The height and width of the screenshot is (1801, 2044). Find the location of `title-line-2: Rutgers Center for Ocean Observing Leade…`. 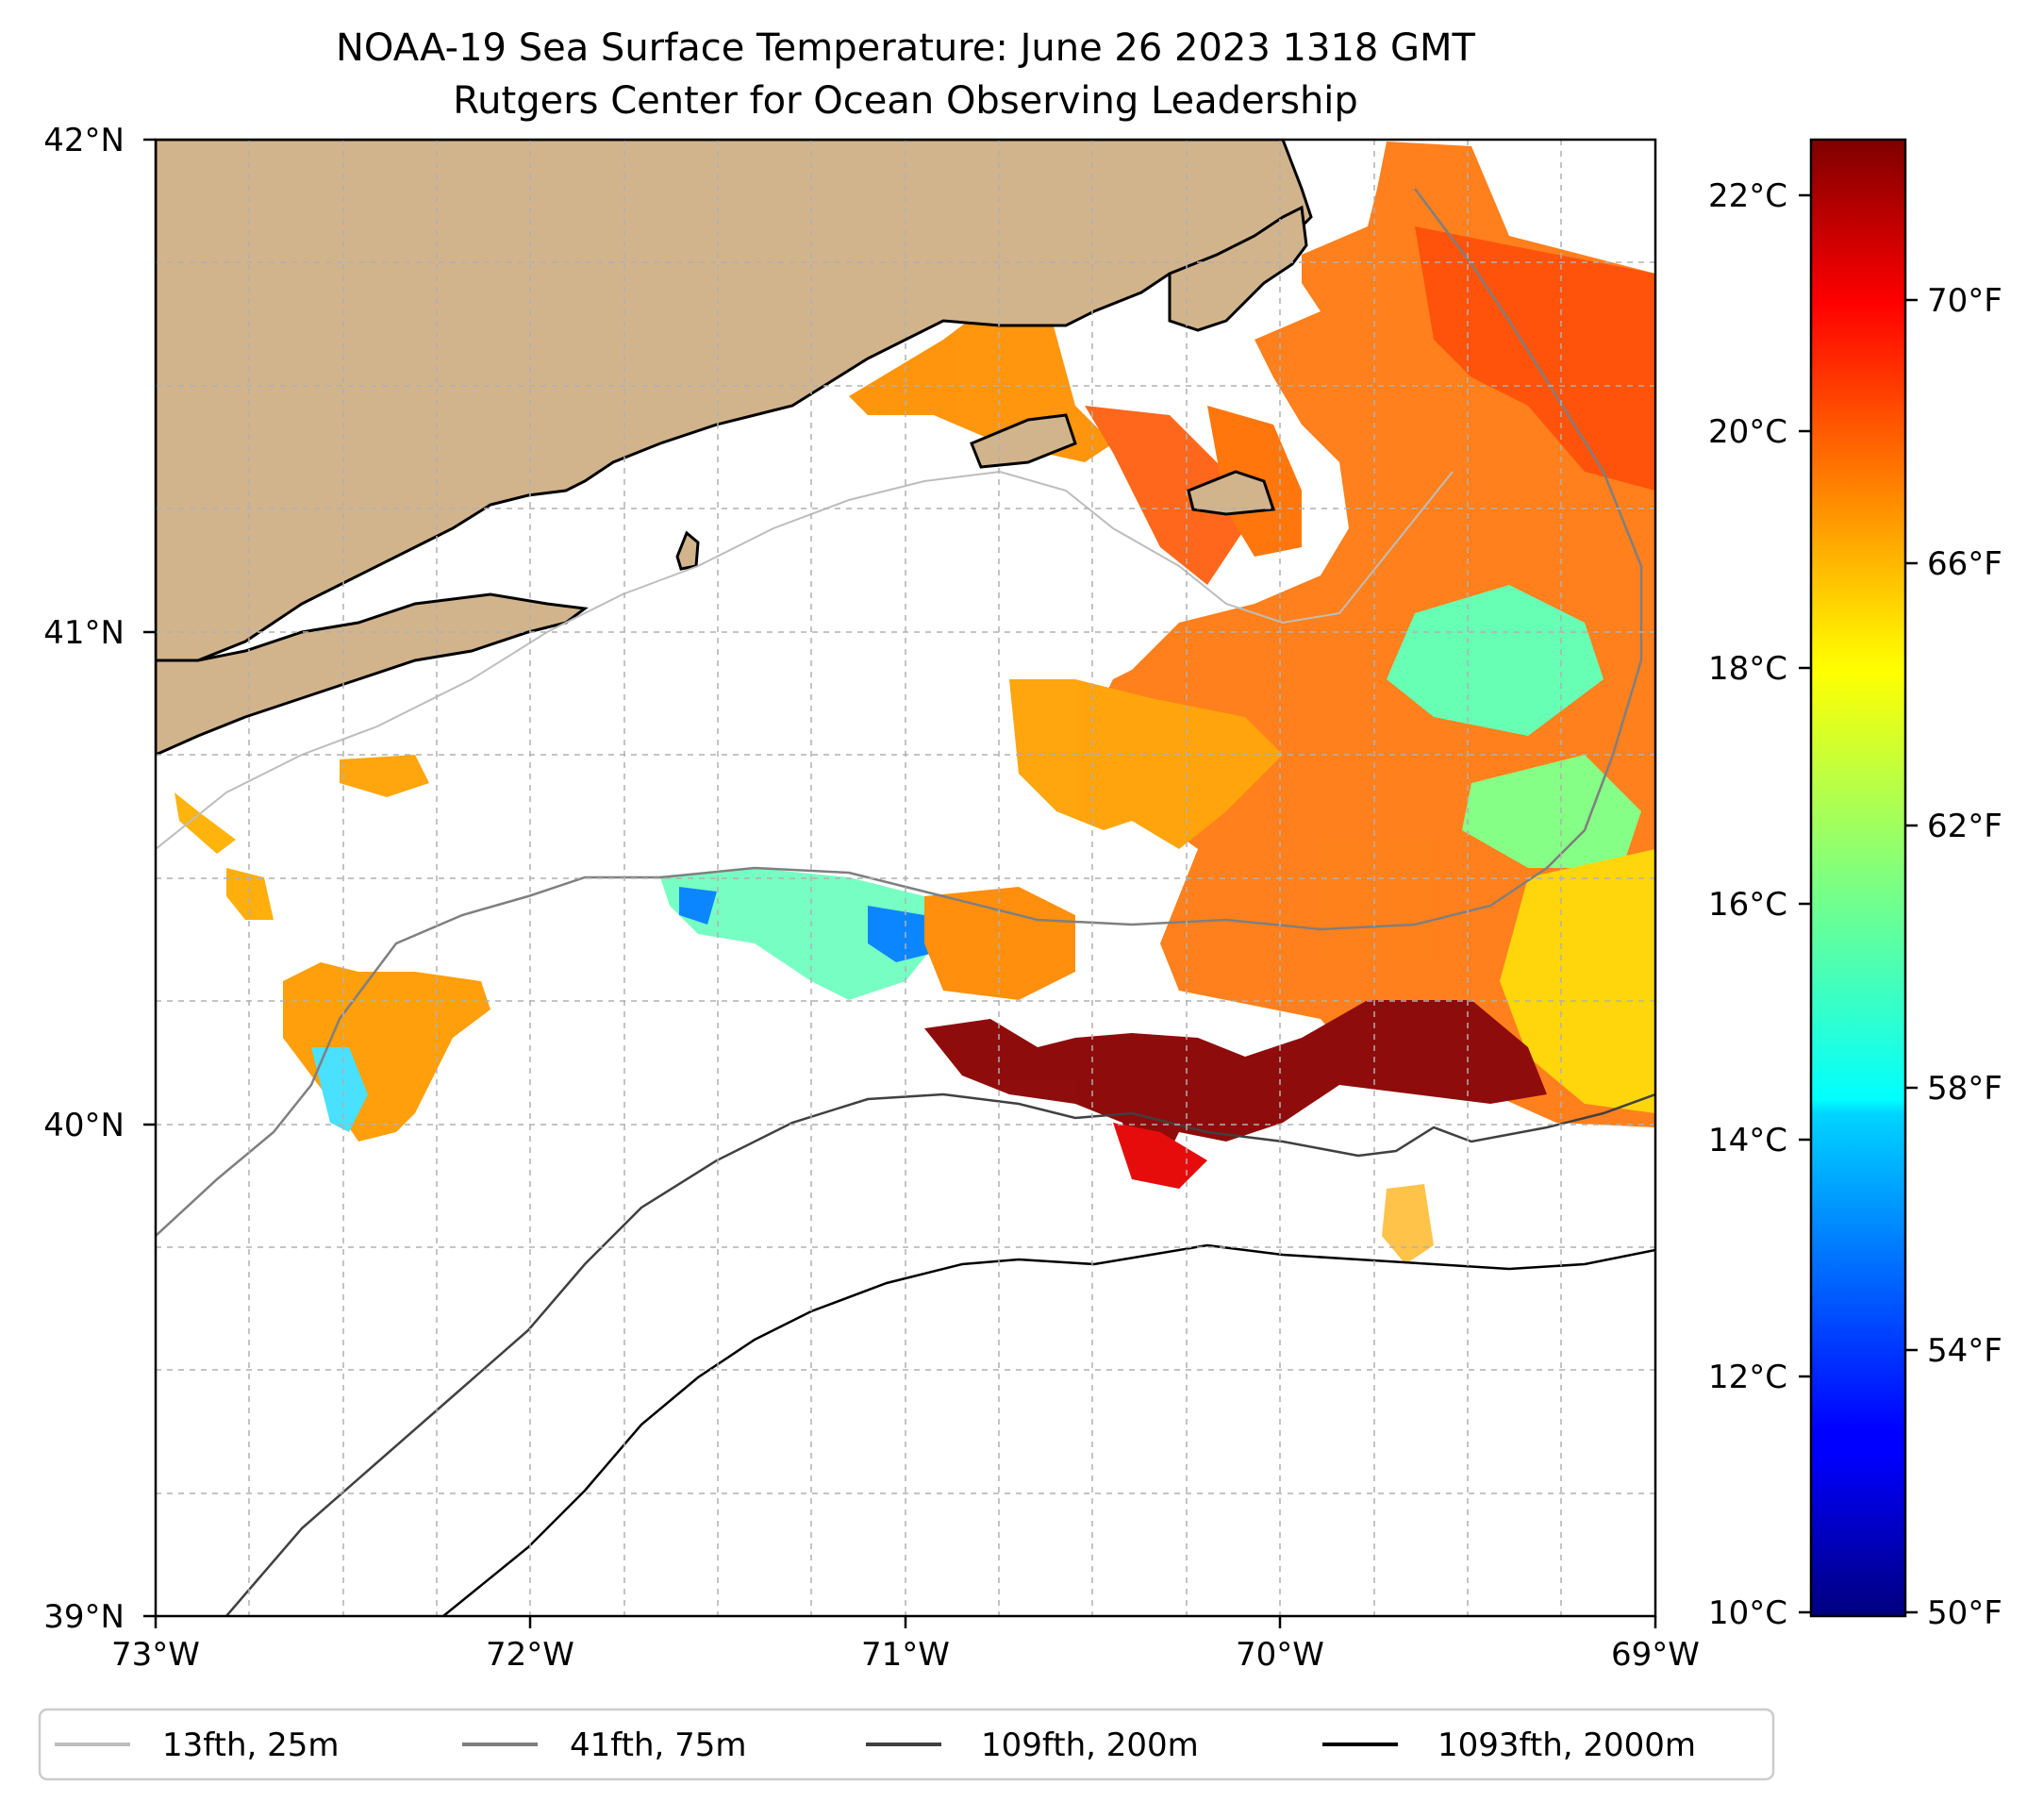

title-line-2: Rutgers Center for Ocean Observing Leade… is located at coordinates (905, 101).